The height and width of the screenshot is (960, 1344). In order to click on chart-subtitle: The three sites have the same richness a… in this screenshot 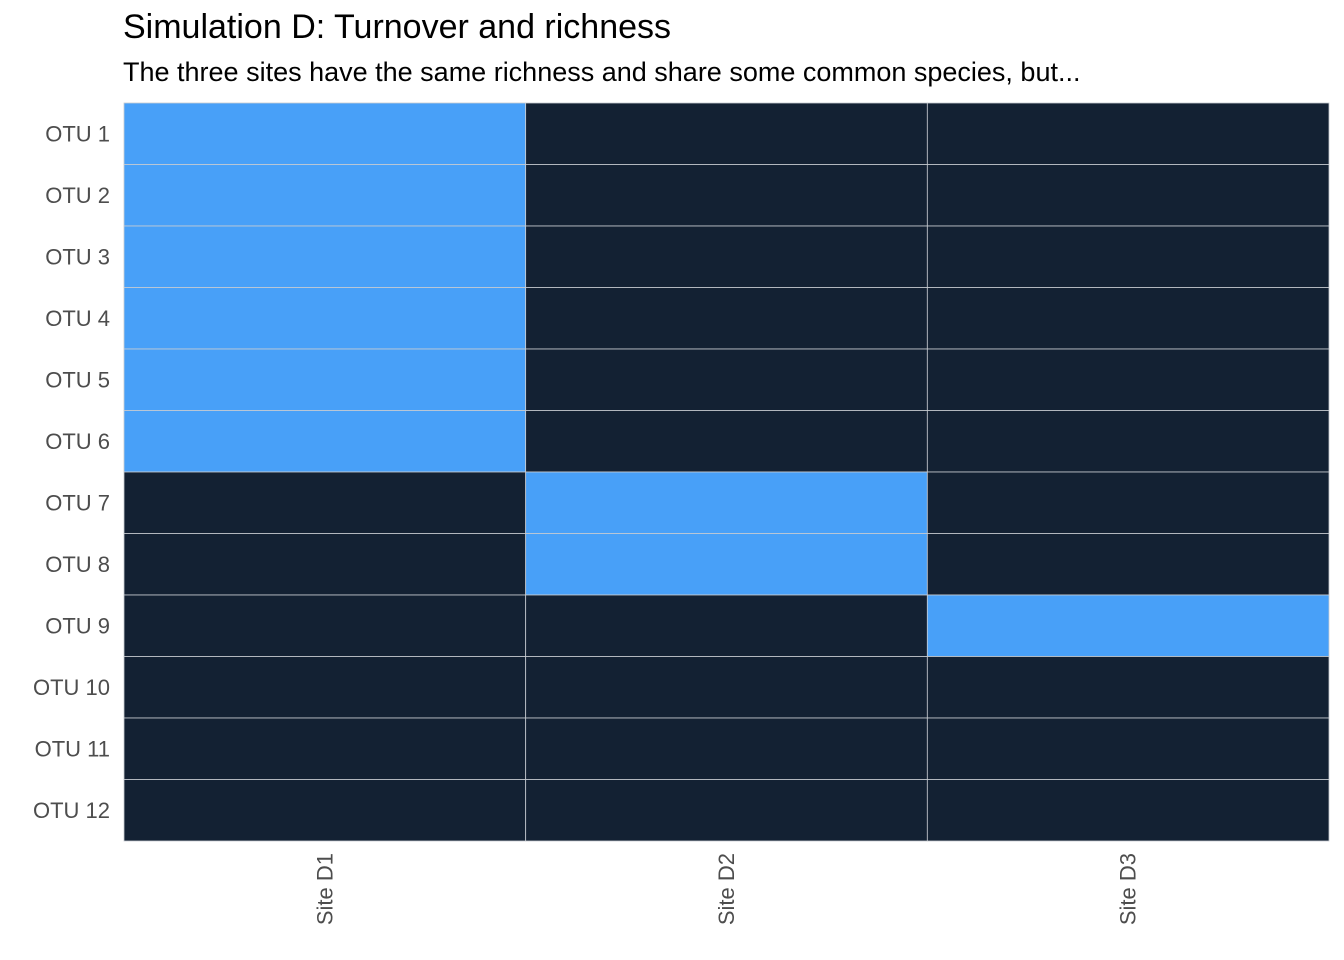, I will do `click(602, 72)`.